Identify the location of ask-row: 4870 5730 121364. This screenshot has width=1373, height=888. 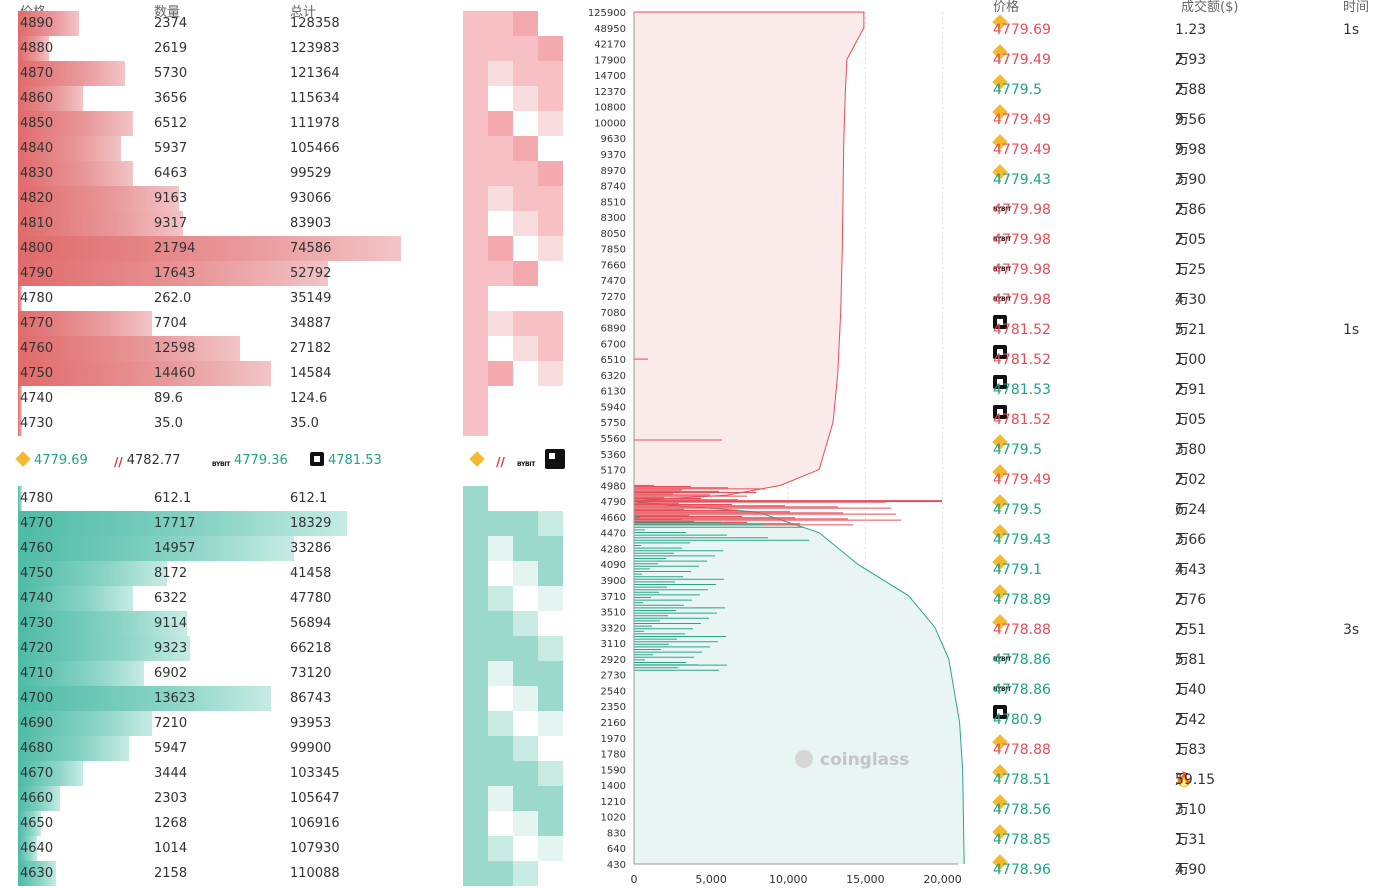
(293, 73).